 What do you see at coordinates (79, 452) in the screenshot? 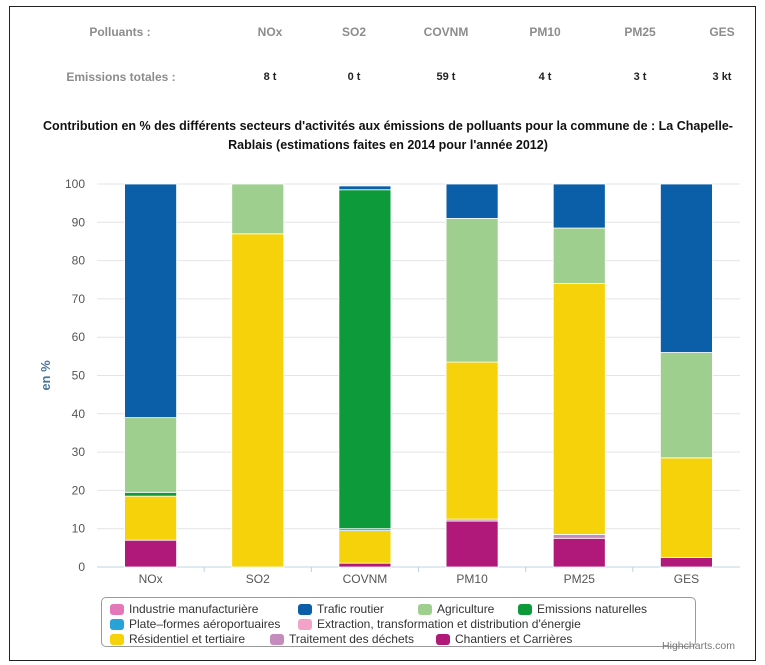
I see `y-tick-label: 30` at bounding box center [79, 452].